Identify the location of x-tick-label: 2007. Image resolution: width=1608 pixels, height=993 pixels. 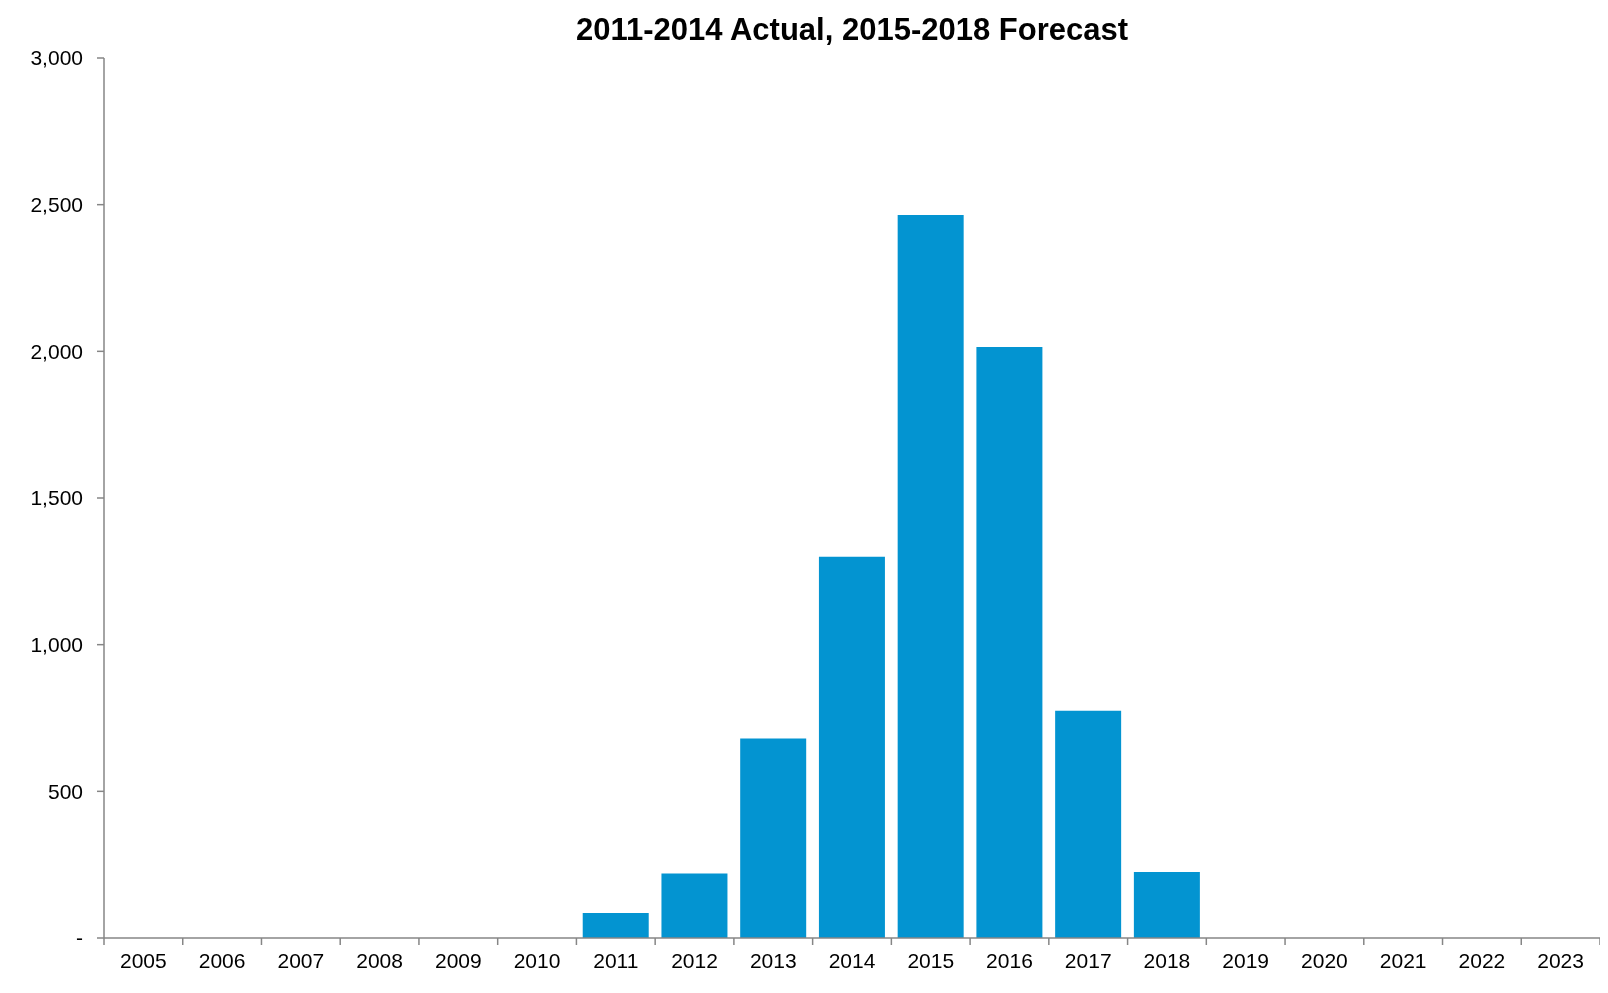
(301, 960).